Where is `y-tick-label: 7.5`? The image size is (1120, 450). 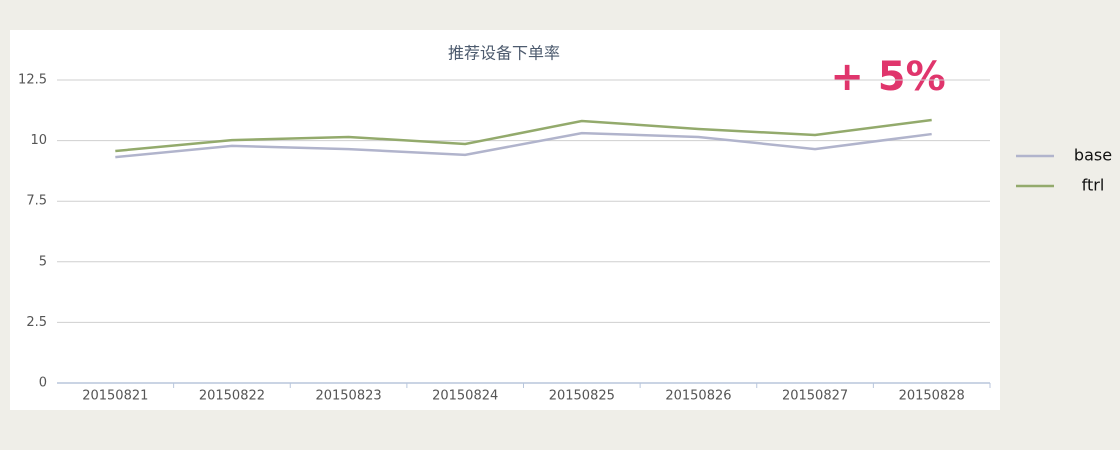
y-tick-label: 7.5 is located at coordinates (36, 201).